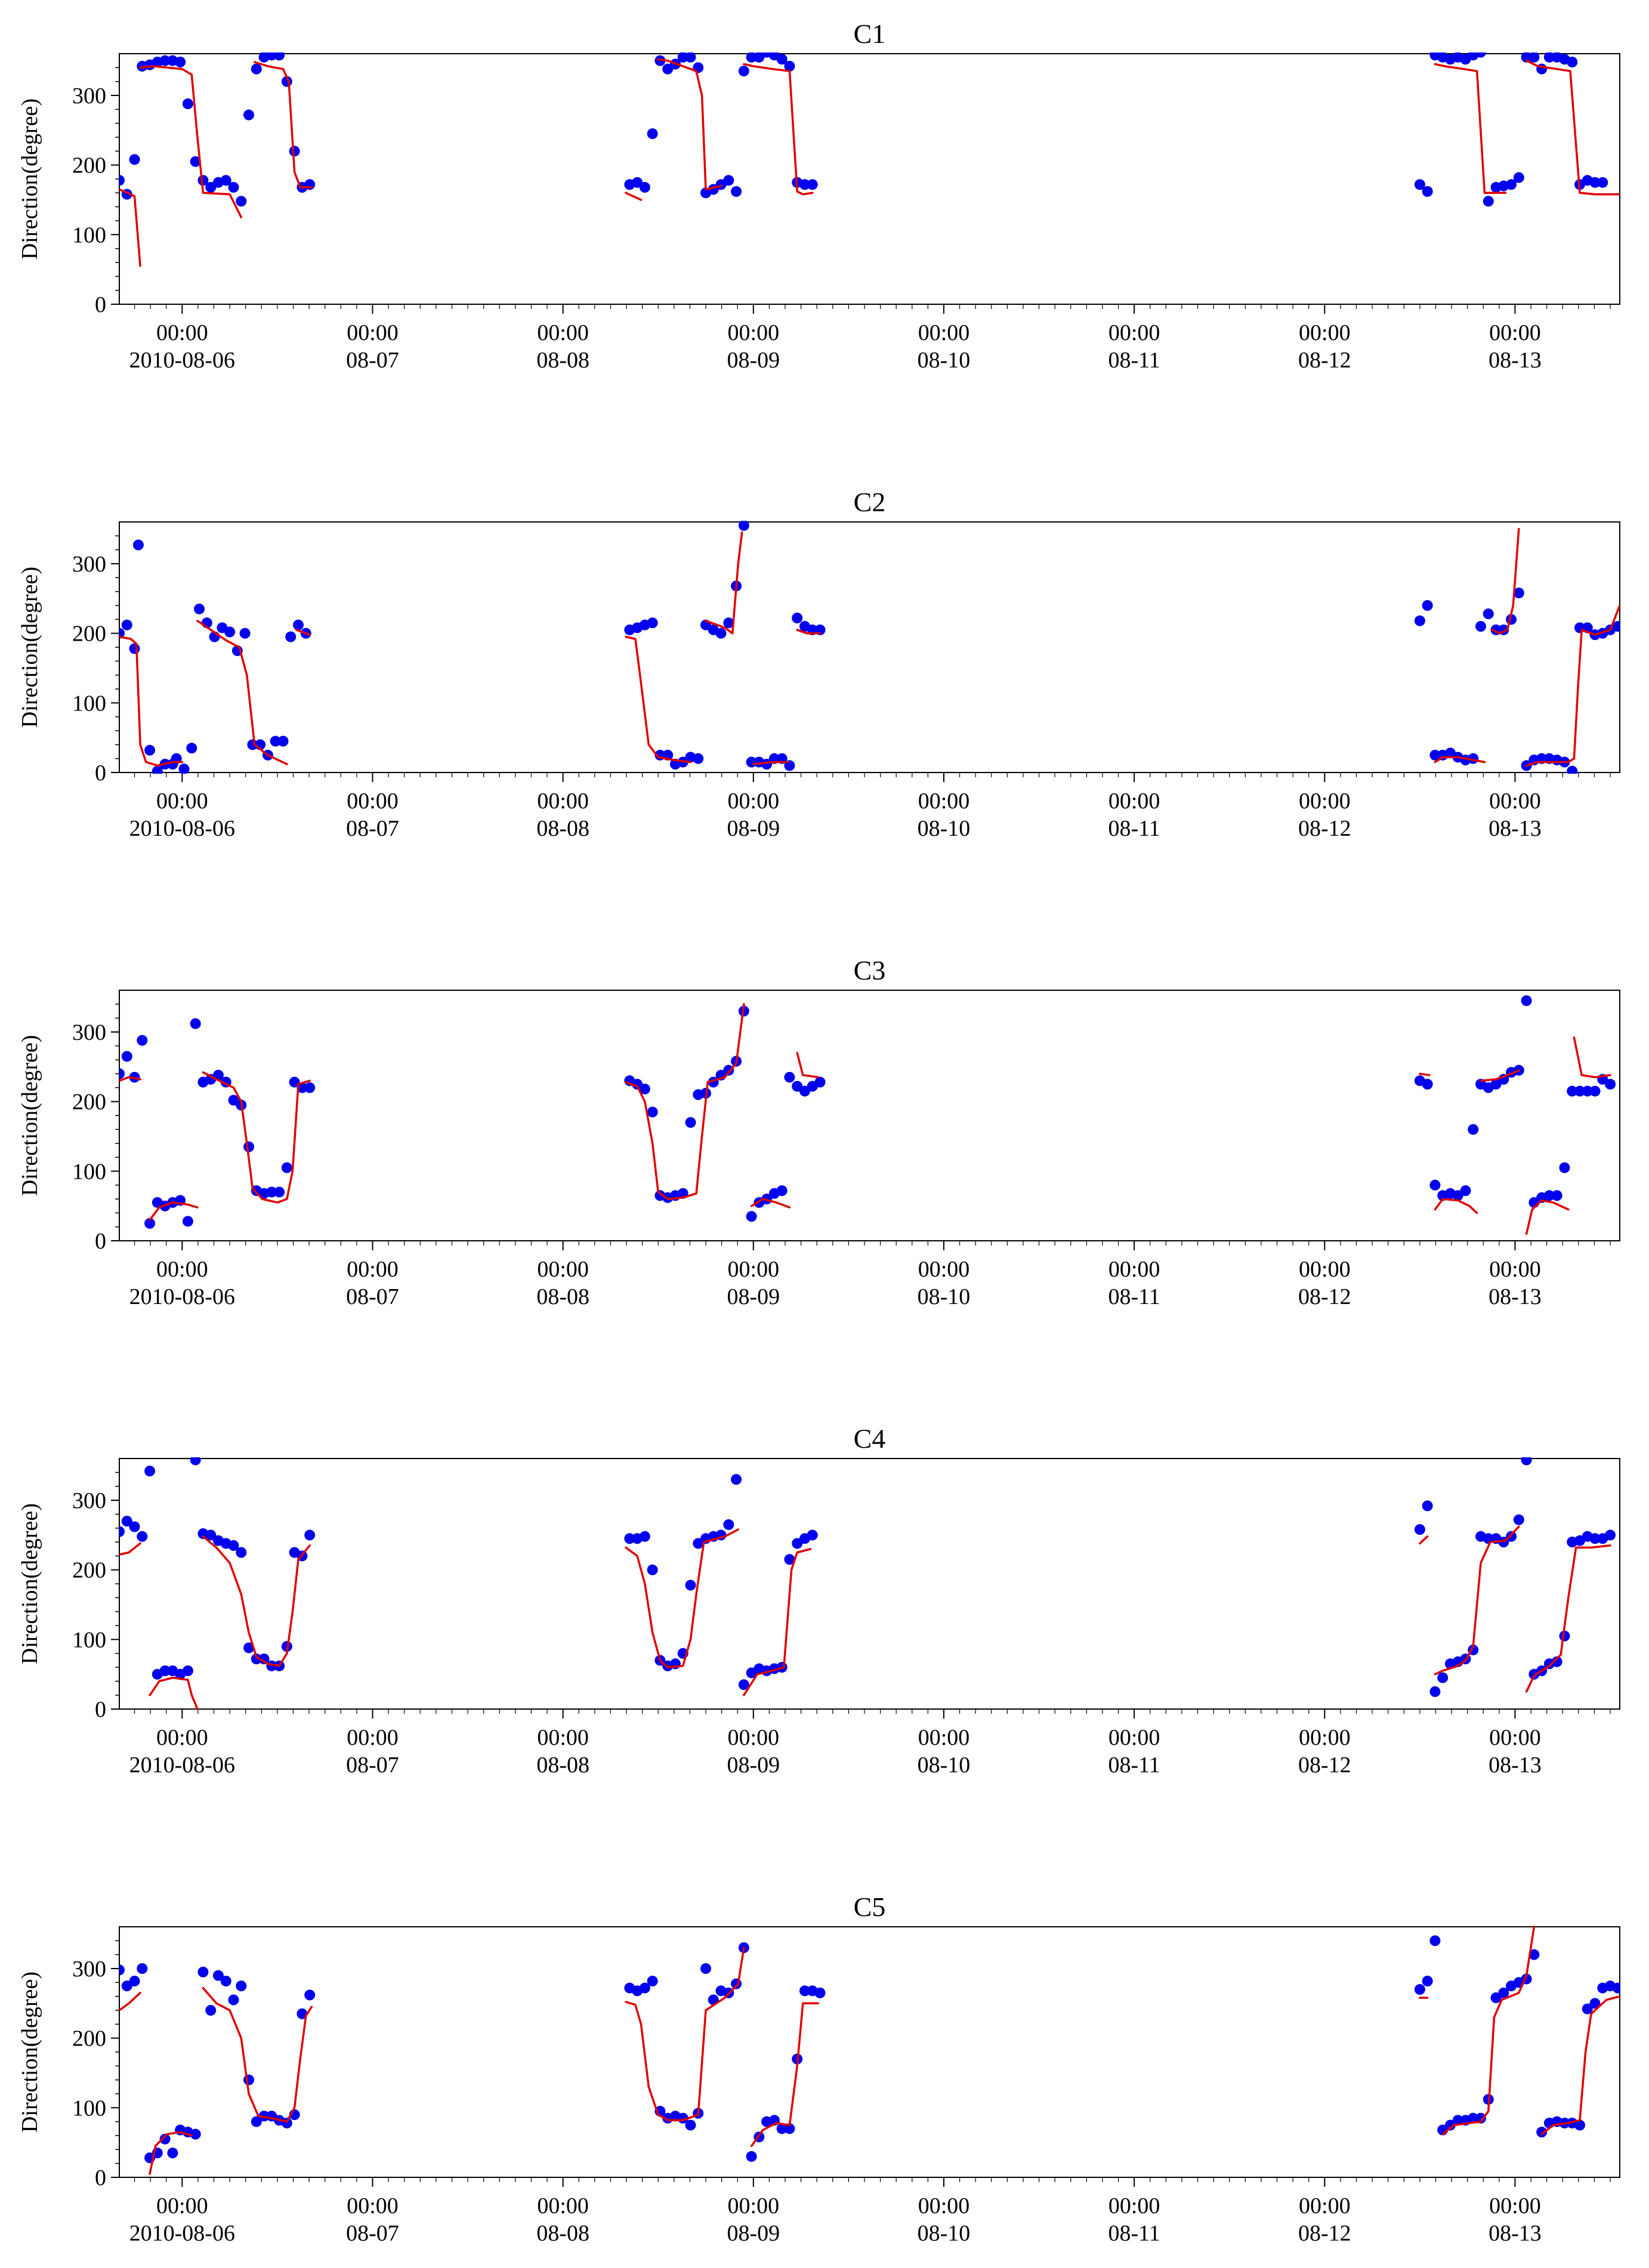  What do you see at coordinates (89, 2038) in the screenshot?
I see `y-tick-label: 200` at bounding box center [89, 2038].